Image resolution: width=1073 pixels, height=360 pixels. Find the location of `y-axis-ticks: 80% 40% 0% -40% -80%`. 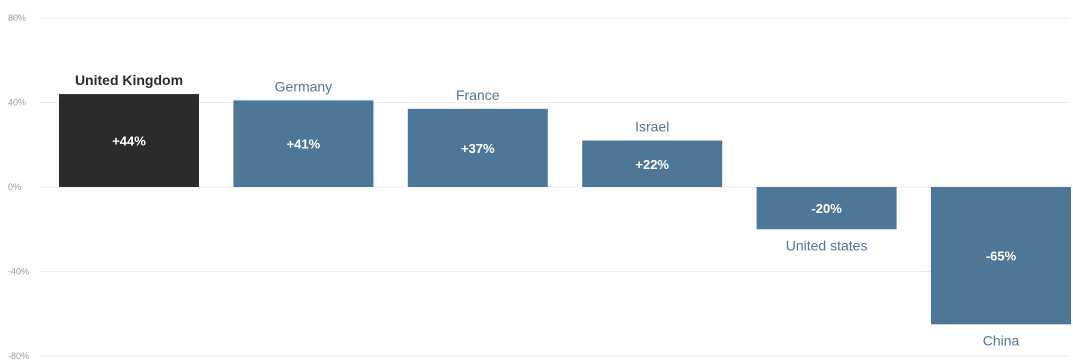

y-axis-ticks: 80% 40% 0% -40% -80% is located at coordinates (18, 186).